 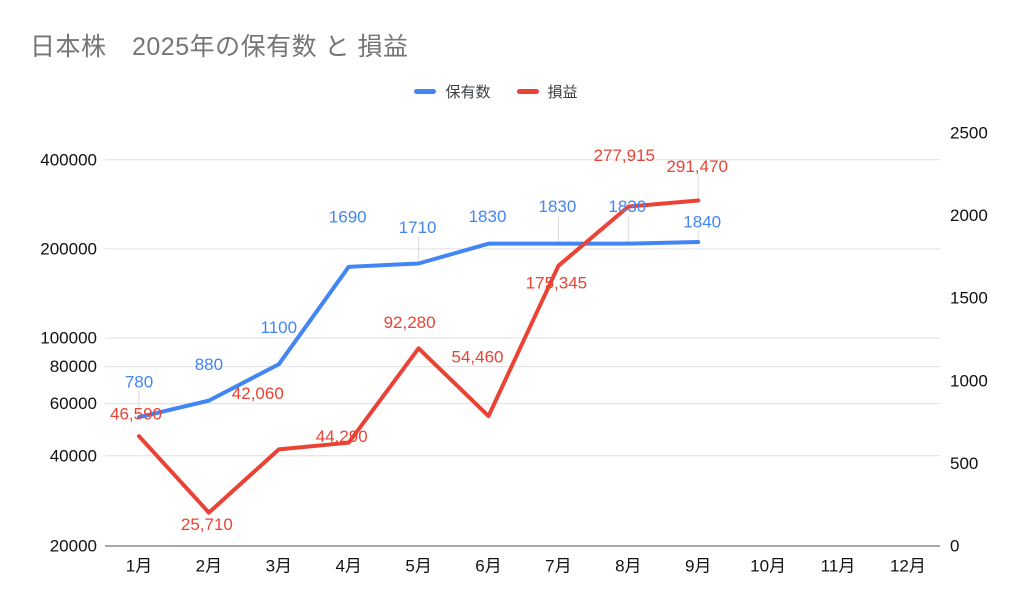 I want to click on x-axis-month-label: 7月, so click(x=558, y=566).